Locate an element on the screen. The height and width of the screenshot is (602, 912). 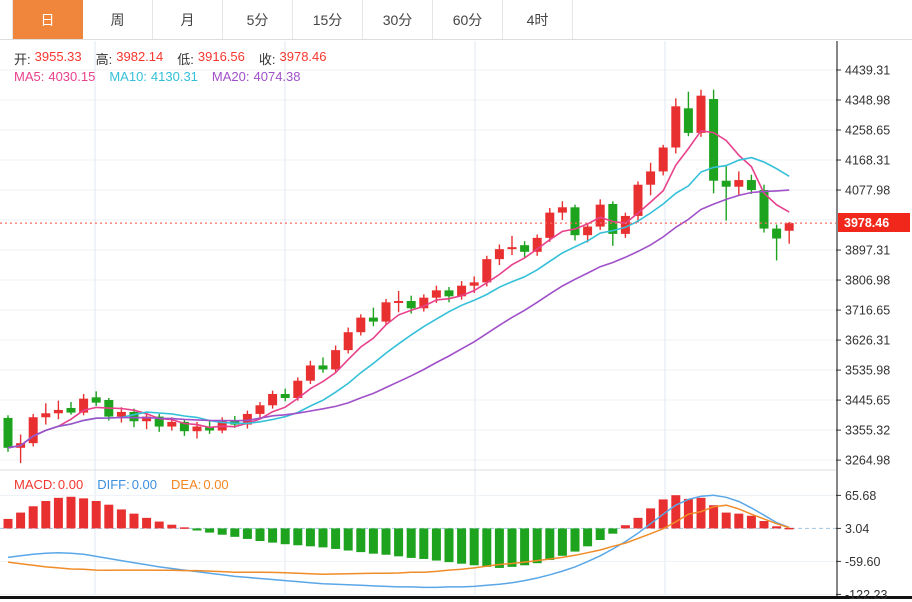
price-tick-label: 3716.65 is located at coordinates (867, 311).